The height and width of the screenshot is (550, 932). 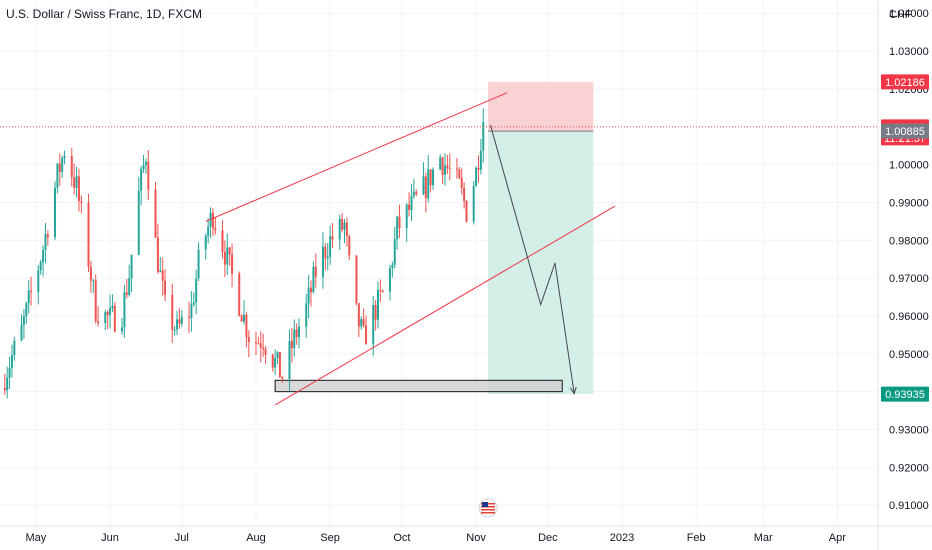 What do you see at coordinates (909, 506) in the screenshot?
I see `y-tick-label: 0.91000` at bounding box center [909, 506].